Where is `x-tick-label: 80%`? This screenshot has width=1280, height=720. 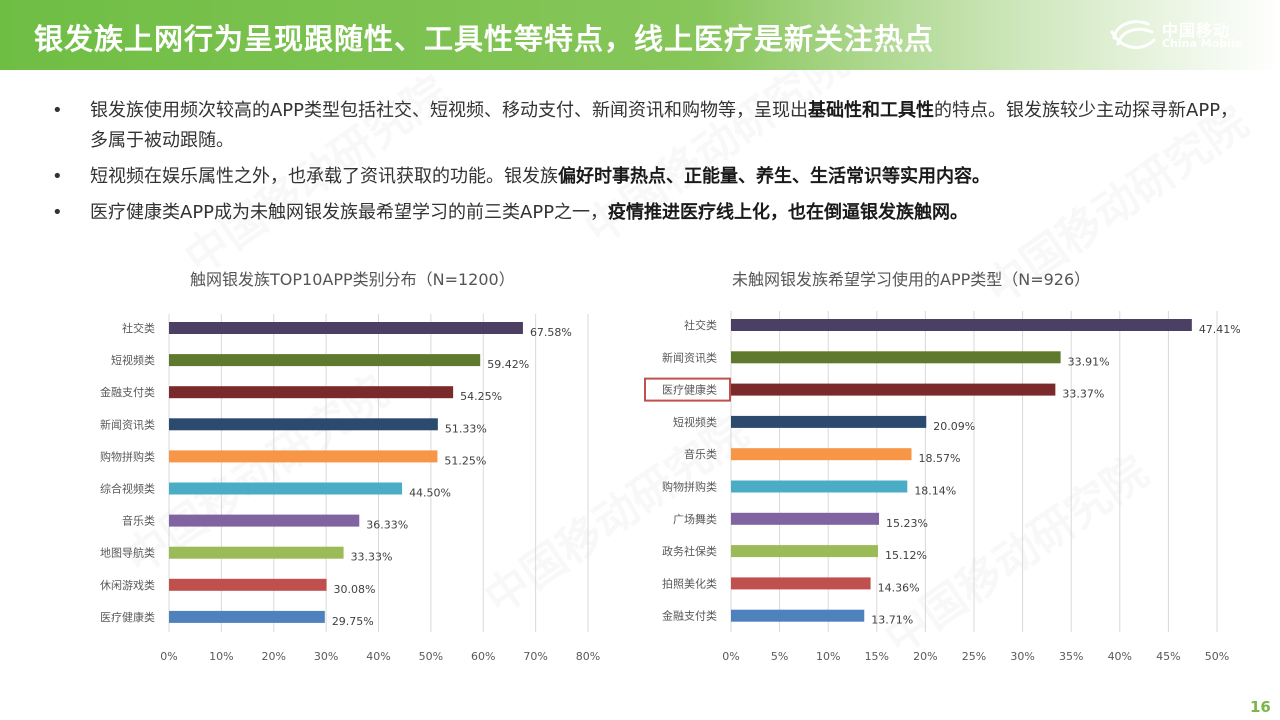 x-tick-label: 80% is located at coordinates (588, 656).